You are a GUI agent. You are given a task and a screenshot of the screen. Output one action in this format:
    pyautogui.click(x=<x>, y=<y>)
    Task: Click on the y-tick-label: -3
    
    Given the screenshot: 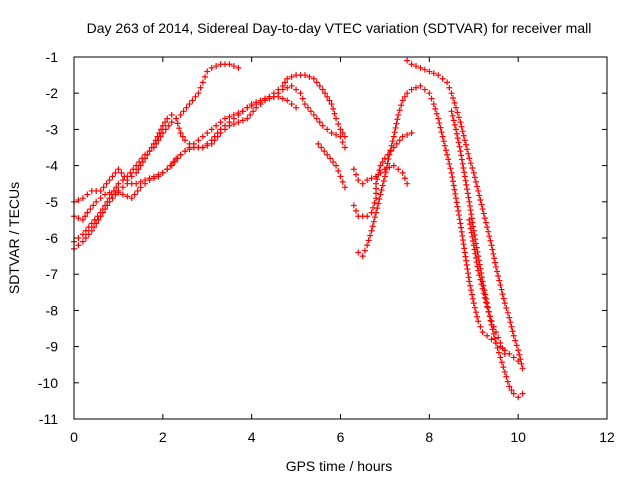 What is the action you would take?
    pyautogui.click(x=52, y=129)
    